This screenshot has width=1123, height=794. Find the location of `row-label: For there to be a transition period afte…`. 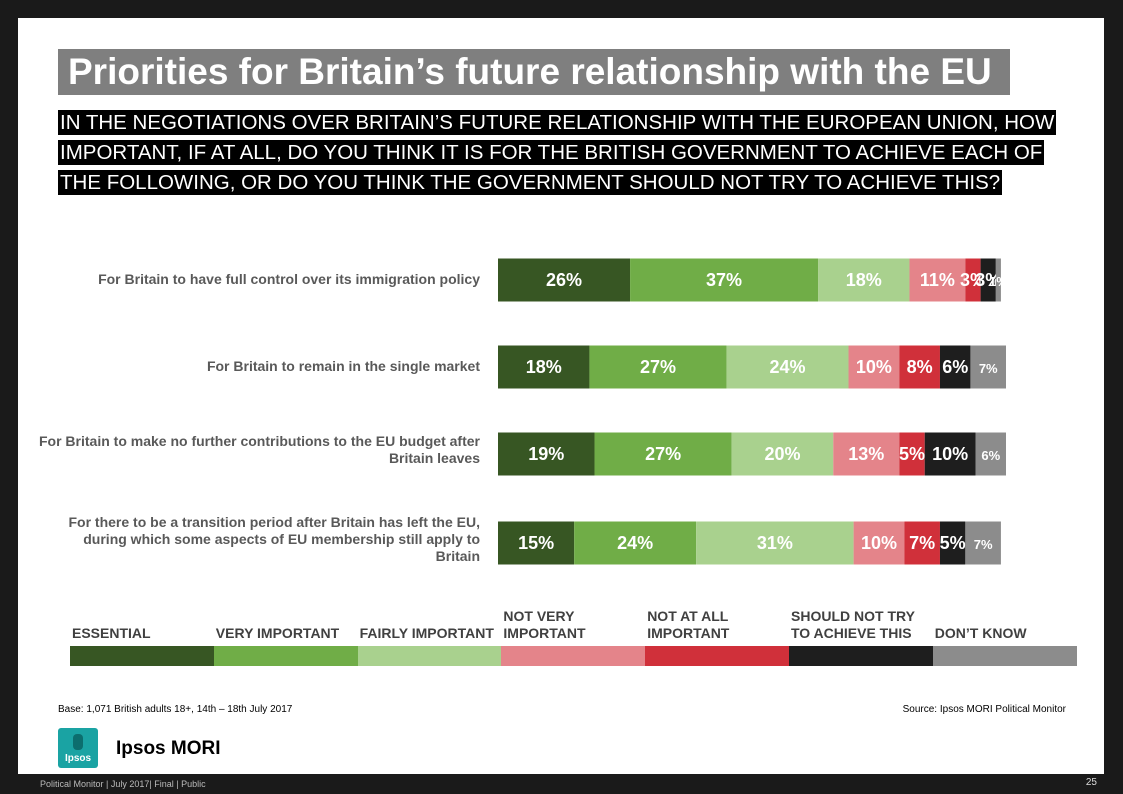

row-label: For there to be a transition period afte… is located at coordinates (274, 539).